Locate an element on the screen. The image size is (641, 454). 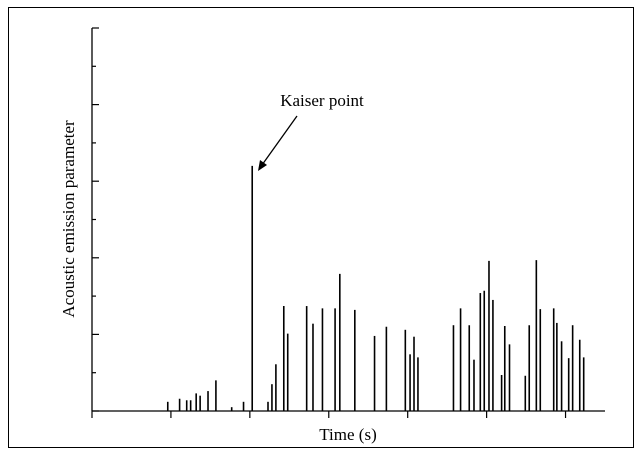
annotation-arrow is located at coordinates (279, 140).